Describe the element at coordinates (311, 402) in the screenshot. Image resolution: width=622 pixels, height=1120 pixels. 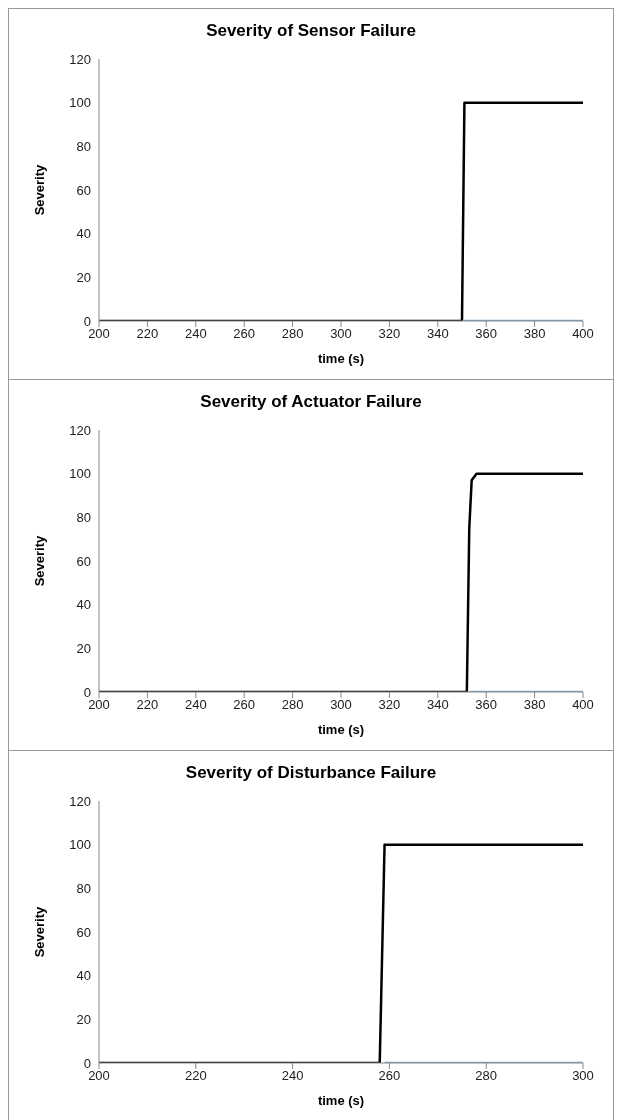
I see `chart-title: Severity of Actuator Failure` at that location.